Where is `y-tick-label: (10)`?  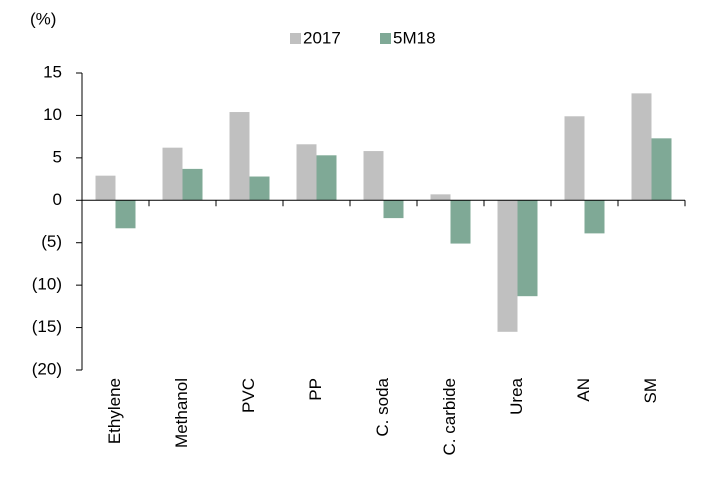 y-tick-label: (10) is located at coordinates (47, 284).